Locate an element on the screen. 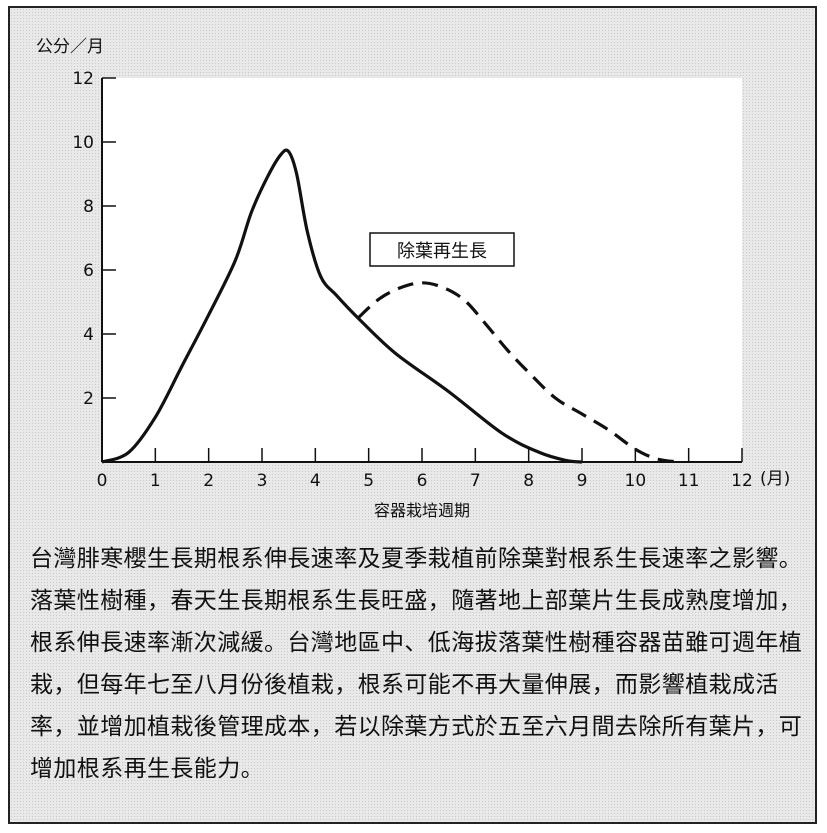 The image size is (827, 833). annotation-label: 除葉再生長 is located at coordinates (442, 251).